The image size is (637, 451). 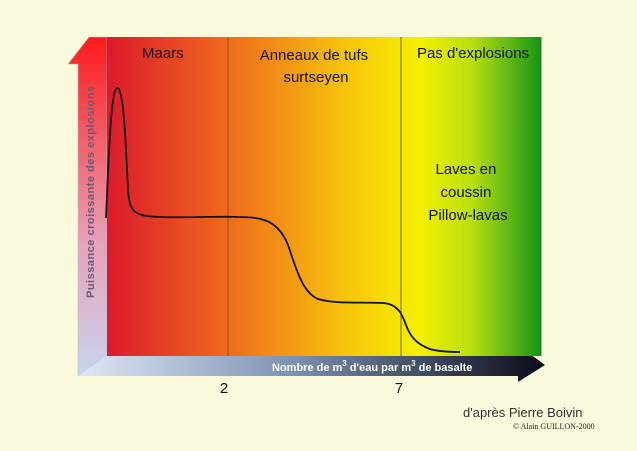 What do you see at coordinates (316, 66) in the screenshot?
I see `zone-label-tuff-rings: Anneaux de tufs surtseyen` at bounding box center [316, 66].